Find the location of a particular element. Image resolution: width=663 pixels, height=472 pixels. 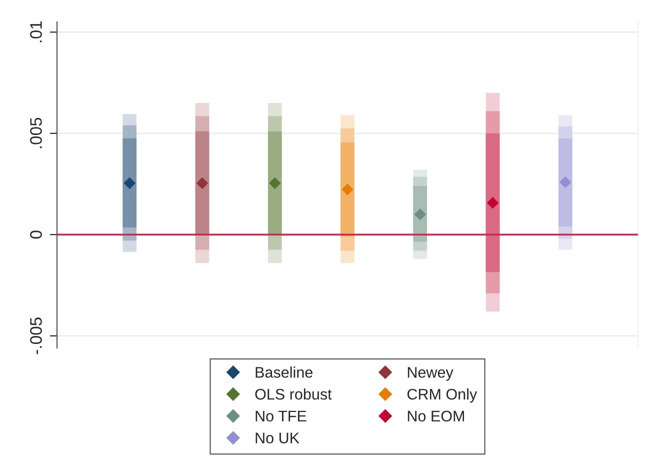

legend-label: Baseline is located at coordinates (284, 372).